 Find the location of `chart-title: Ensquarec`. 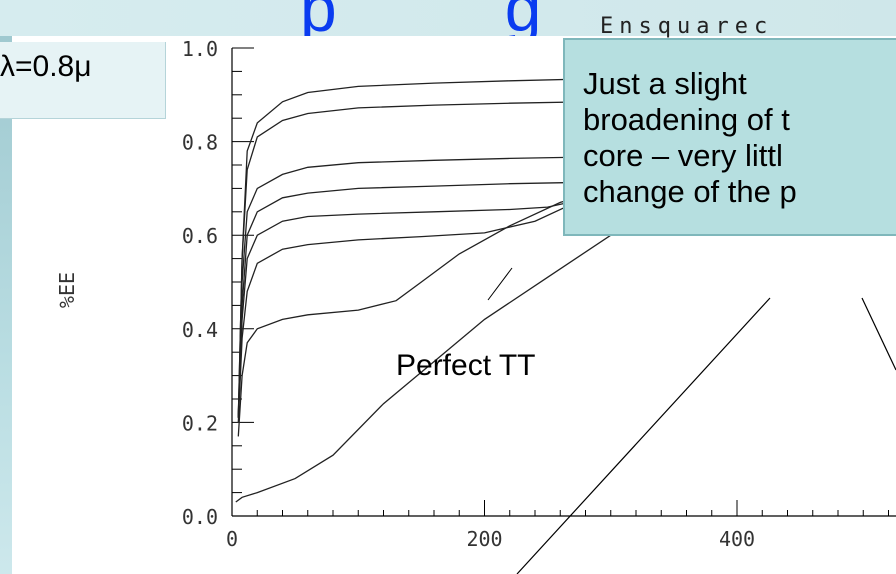

chart-title: Ensquarec is located at coordinates (687, 26).